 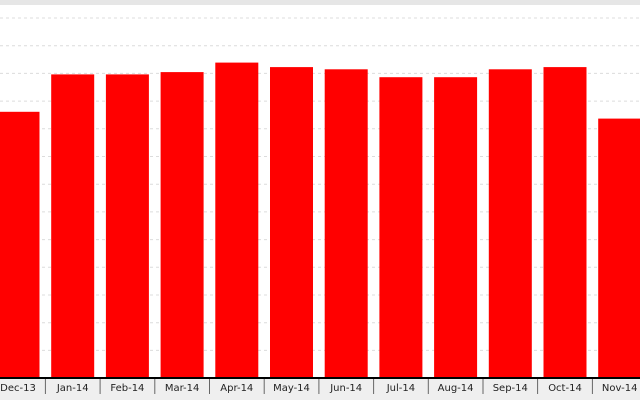 What do you see at coordinates (320, 2) in the screenshot?
I see `top-border` at bounding box center [320, 2].